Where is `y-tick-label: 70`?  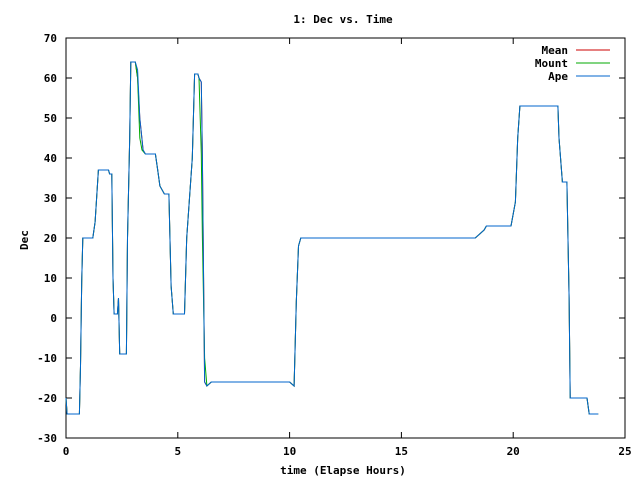 y-tick-label: 70 is located at coordinates (50, 38).